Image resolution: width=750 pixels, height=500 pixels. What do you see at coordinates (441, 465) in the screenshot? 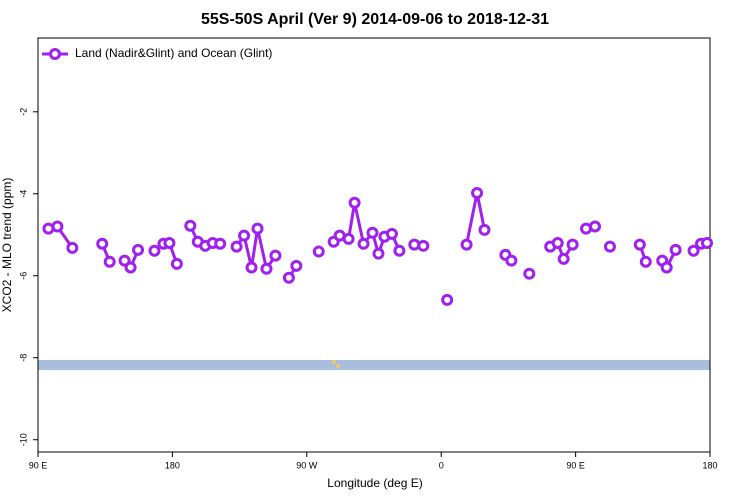
I see `x-tick-label: 0` at bounding box center [441, 465].